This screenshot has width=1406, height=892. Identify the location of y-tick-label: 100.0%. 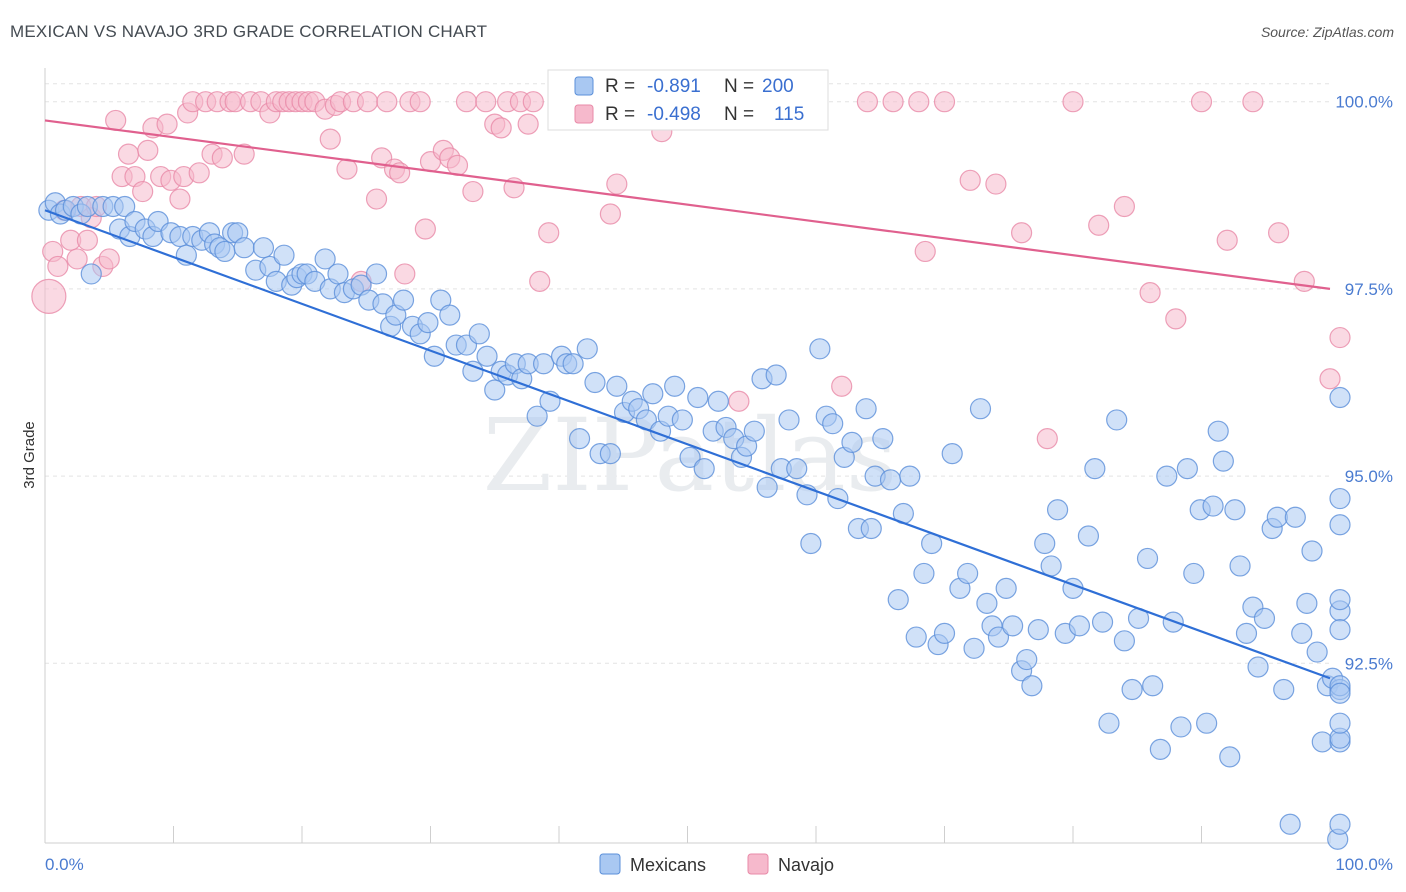
(1364, 102).